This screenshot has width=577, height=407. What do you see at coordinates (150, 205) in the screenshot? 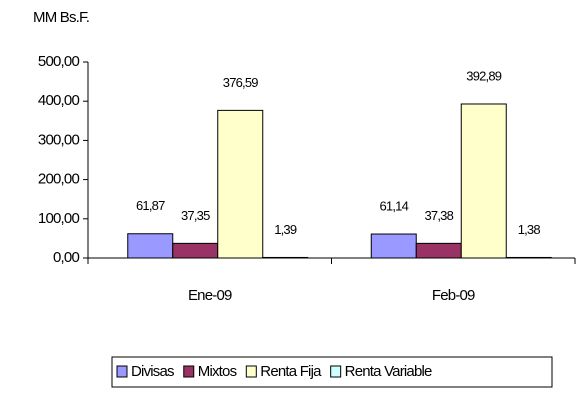
I see `data-label: 61,87` at bounding box center [150, 205].